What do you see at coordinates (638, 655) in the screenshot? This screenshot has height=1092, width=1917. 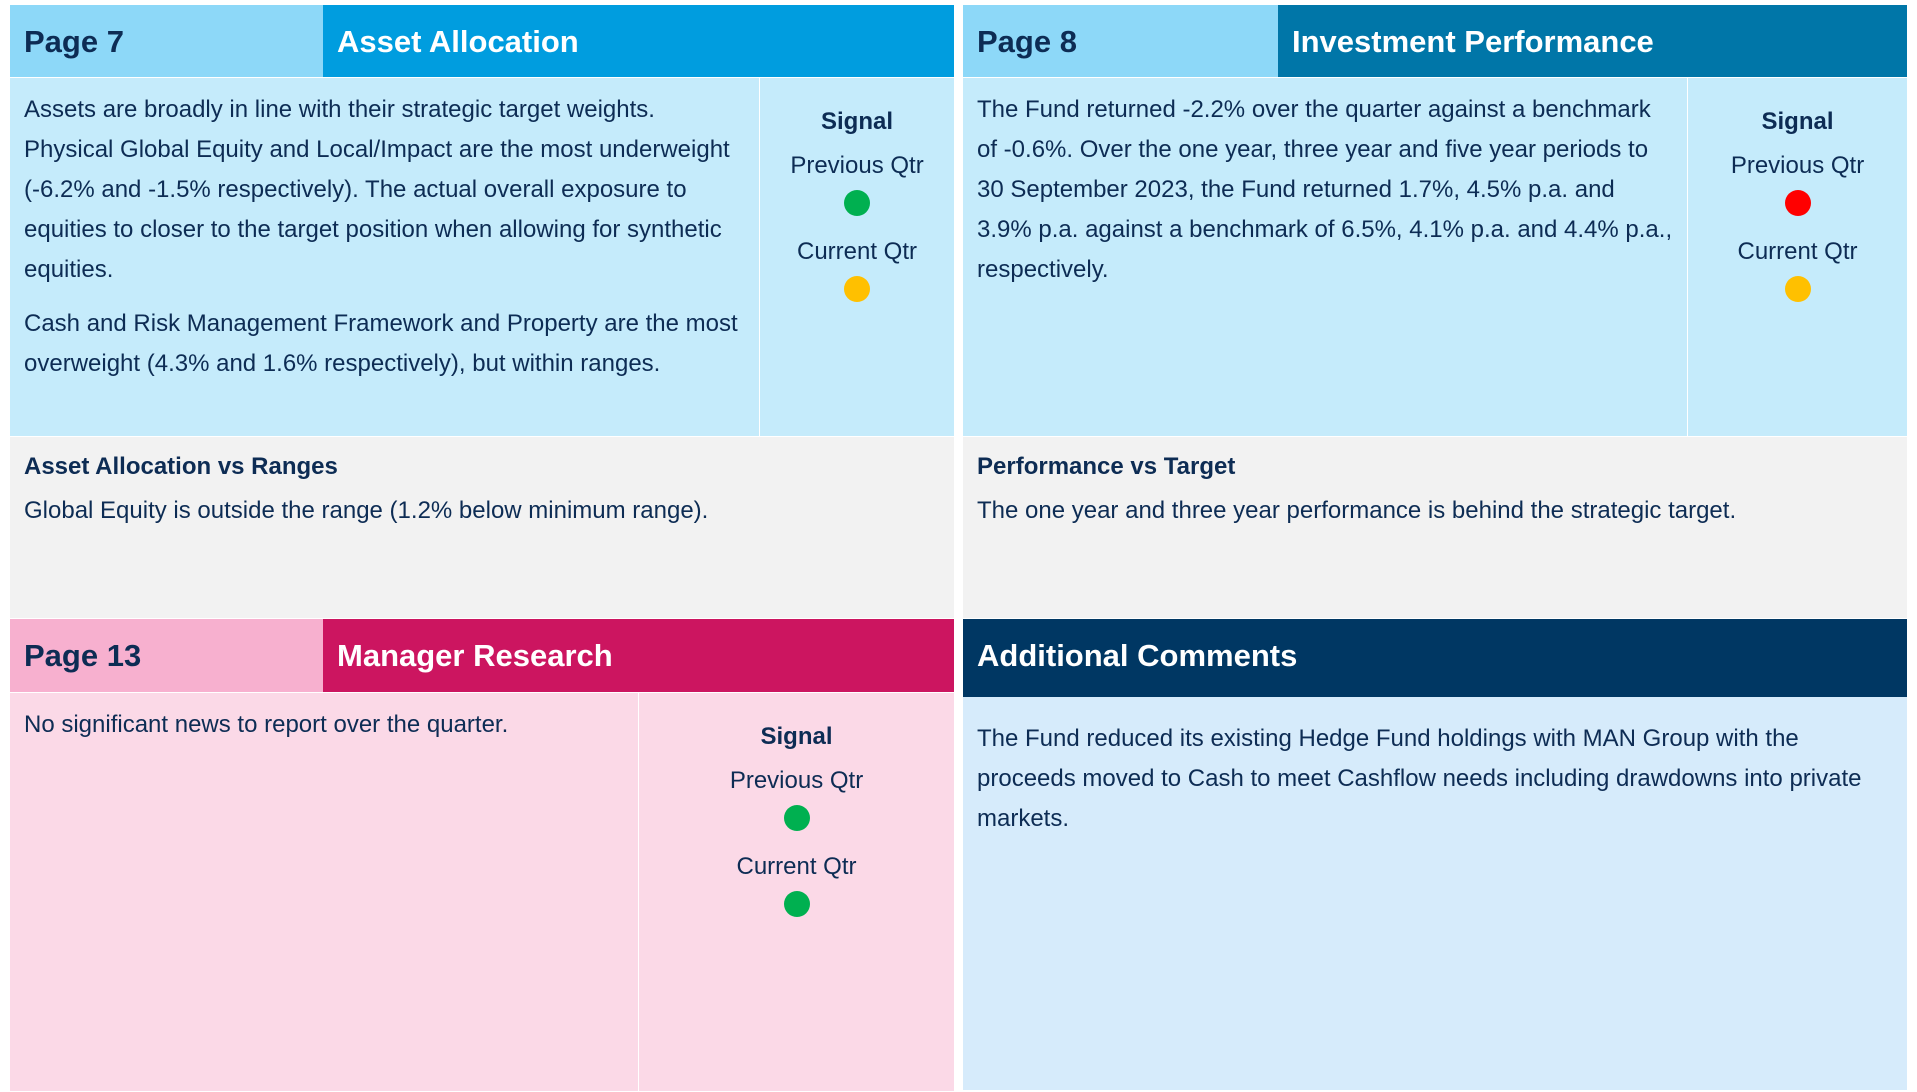 I see `header-title: Manager Research` at bounding box center [638, 655].